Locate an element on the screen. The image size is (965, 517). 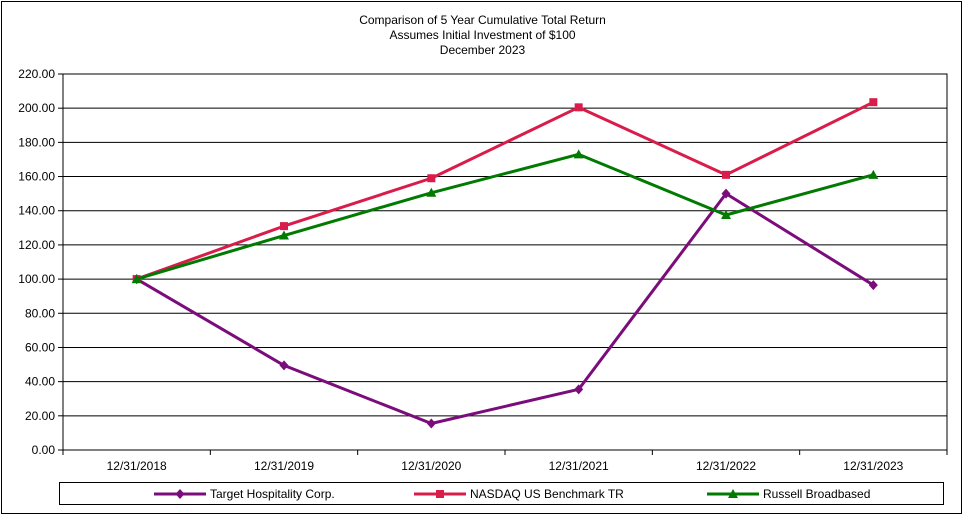
legend-swatch-nasdaq is located at coordinates (440, 493).